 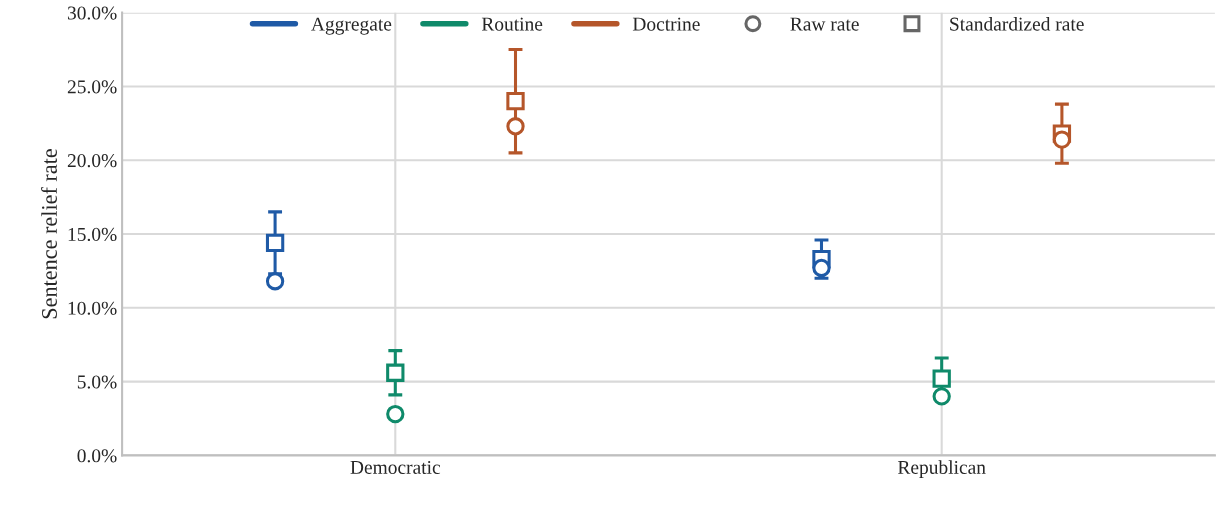 I want to click on x-tick-label: Democratic, so click(x=395, y=467).